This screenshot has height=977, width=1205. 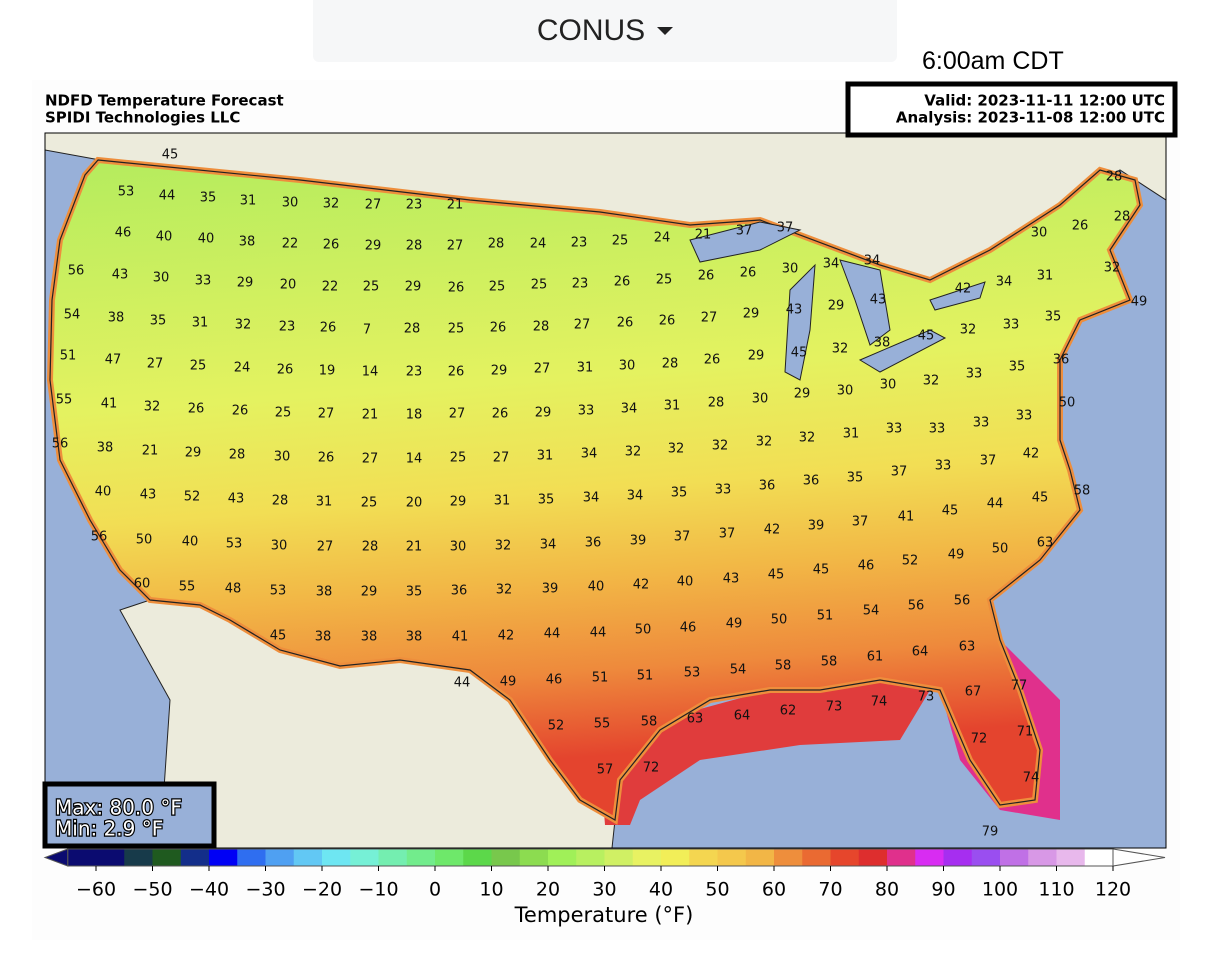 I want to click on colorbar-tick-label: −30, so click(x=265, y=890).